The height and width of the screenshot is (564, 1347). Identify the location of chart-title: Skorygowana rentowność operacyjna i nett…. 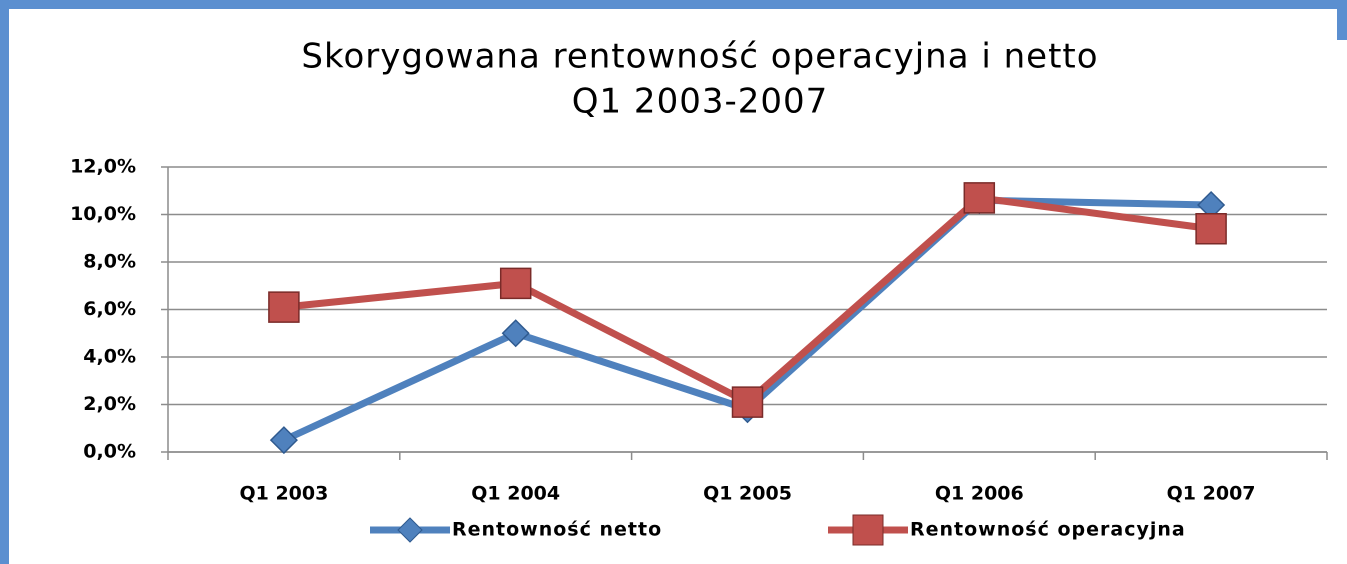
(699, 57).